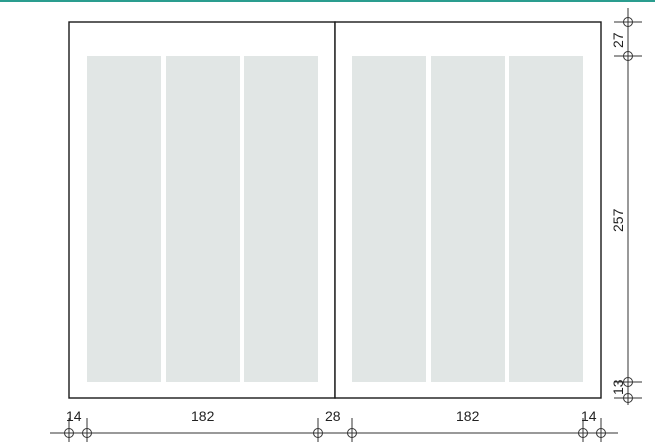 The width and height of the screenshot is (655, 447). Describe the element at coordinates (333, 416) in the screenshot. I see `dim-gutter: 28` at that location.